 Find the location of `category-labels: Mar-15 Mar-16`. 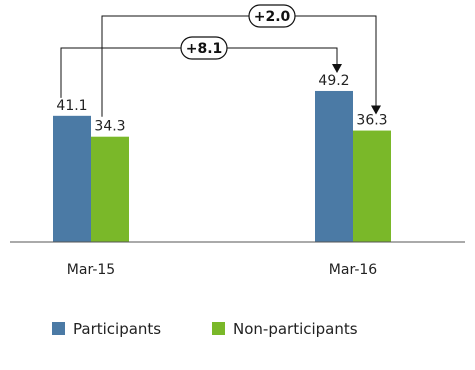

category-labels: Mar-15 Mar-16 is located at coordinates (222, 270).